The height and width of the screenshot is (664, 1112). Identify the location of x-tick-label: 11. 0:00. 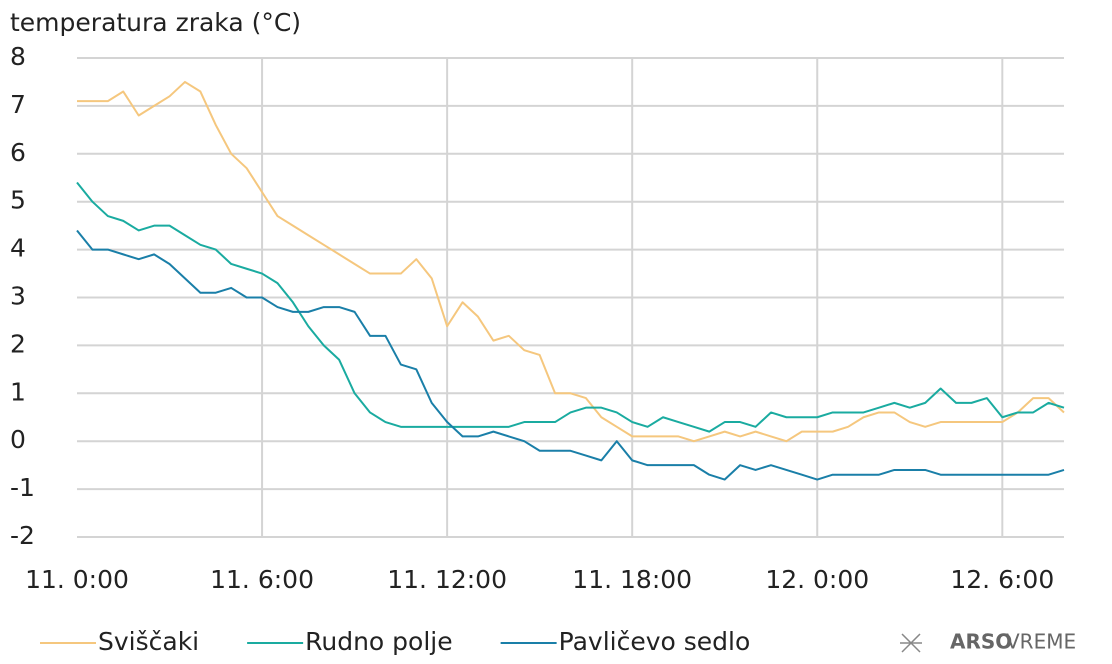
(77, 579).